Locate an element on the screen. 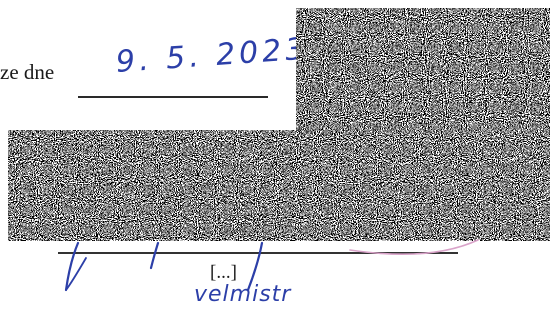  date-line: ze dne is located at coordinates (27, 72).